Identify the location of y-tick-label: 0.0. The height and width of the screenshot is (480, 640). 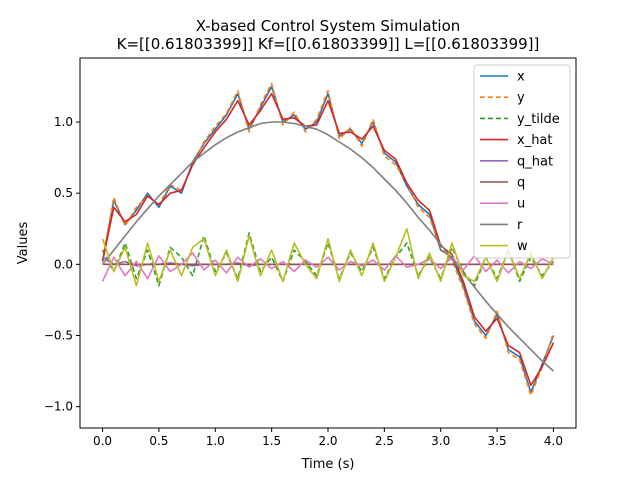
(63, 264).